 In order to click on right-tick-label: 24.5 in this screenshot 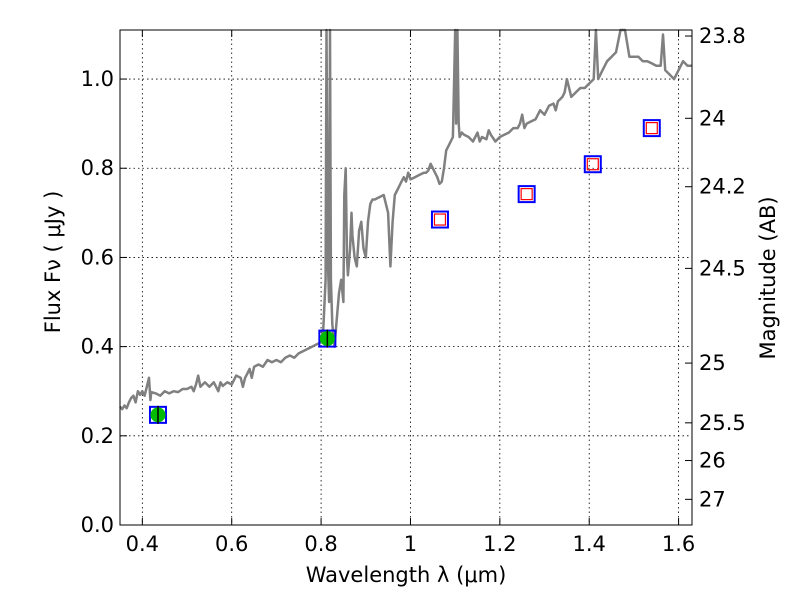, I will do `click(722, 268)`.